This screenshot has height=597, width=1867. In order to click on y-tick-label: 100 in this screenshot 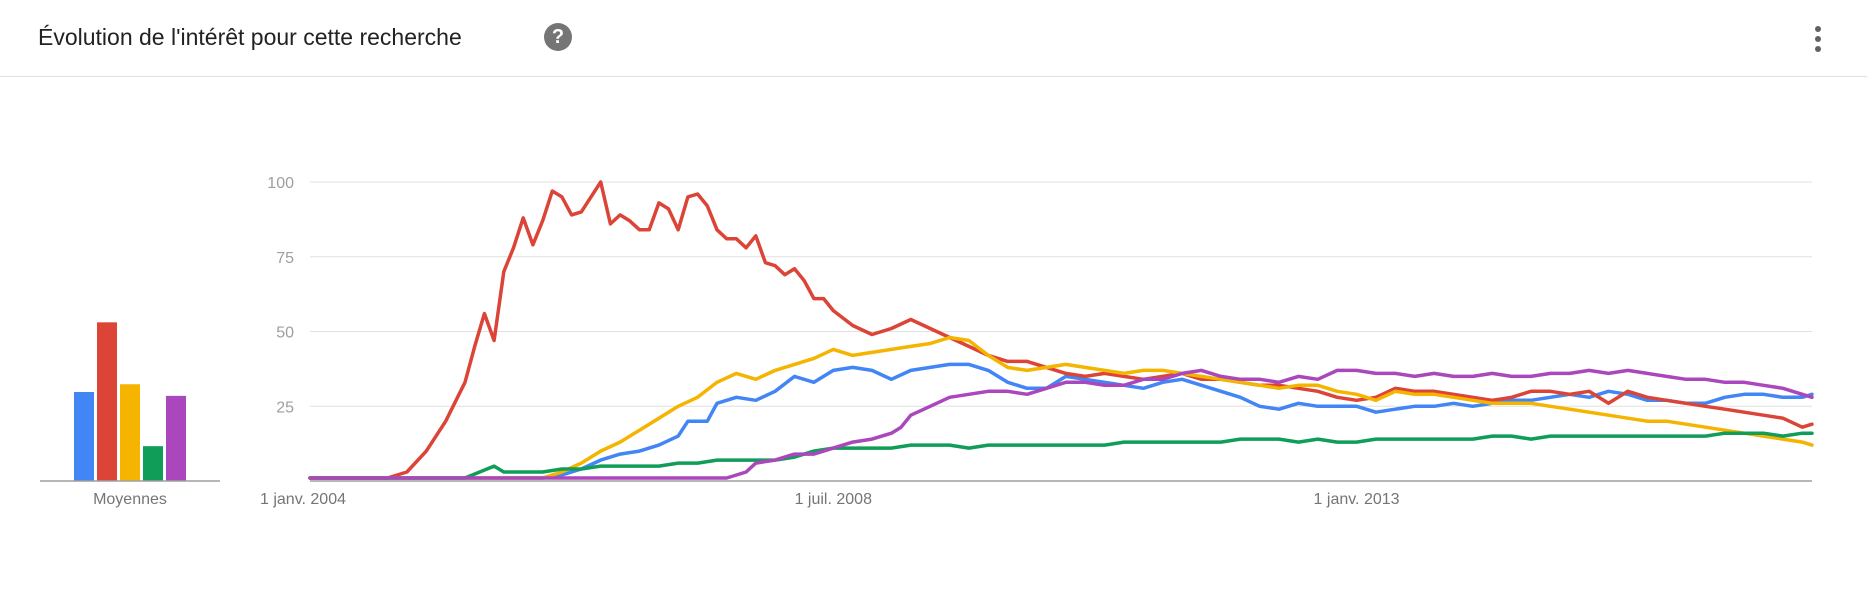, I will do `click(280, 183)`.